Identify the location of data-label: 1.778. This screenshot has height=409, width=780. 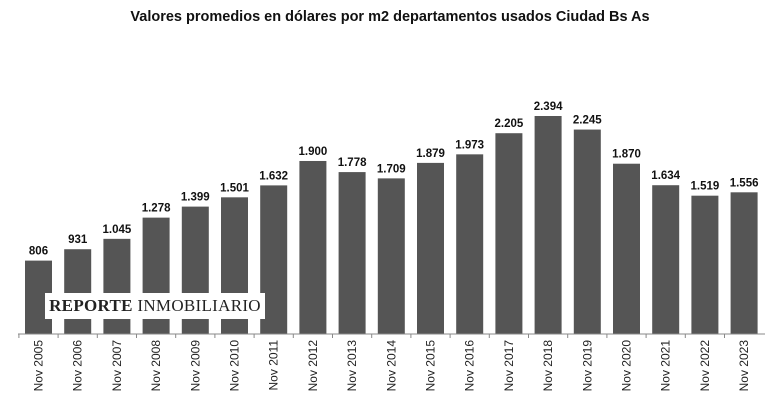
(352, 163).